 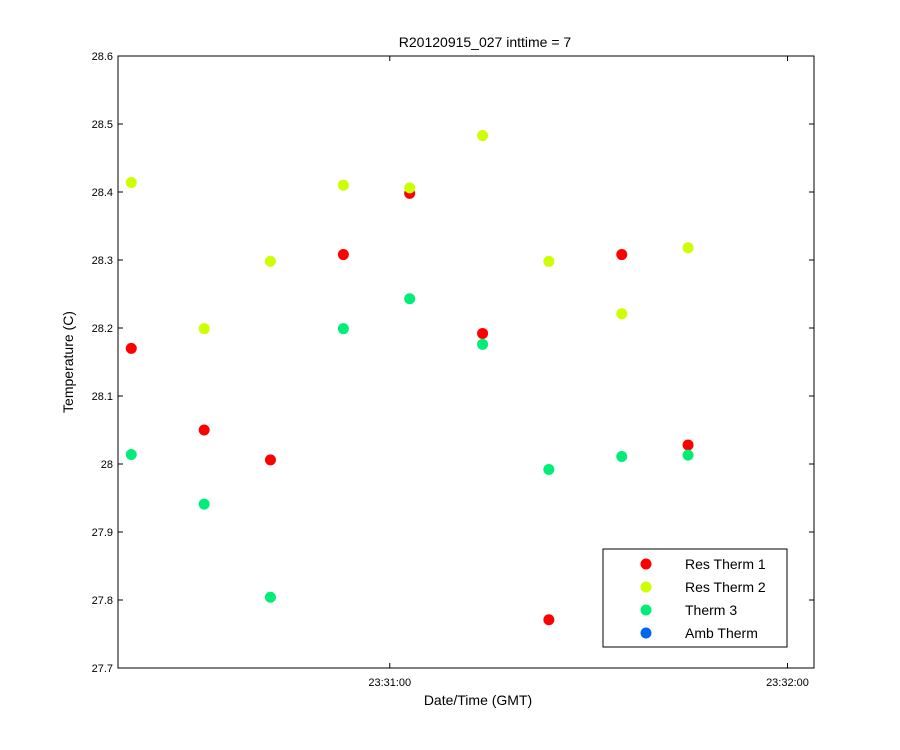 I want to click on y-tick-label: 28.3, so click(x=102, y=261).